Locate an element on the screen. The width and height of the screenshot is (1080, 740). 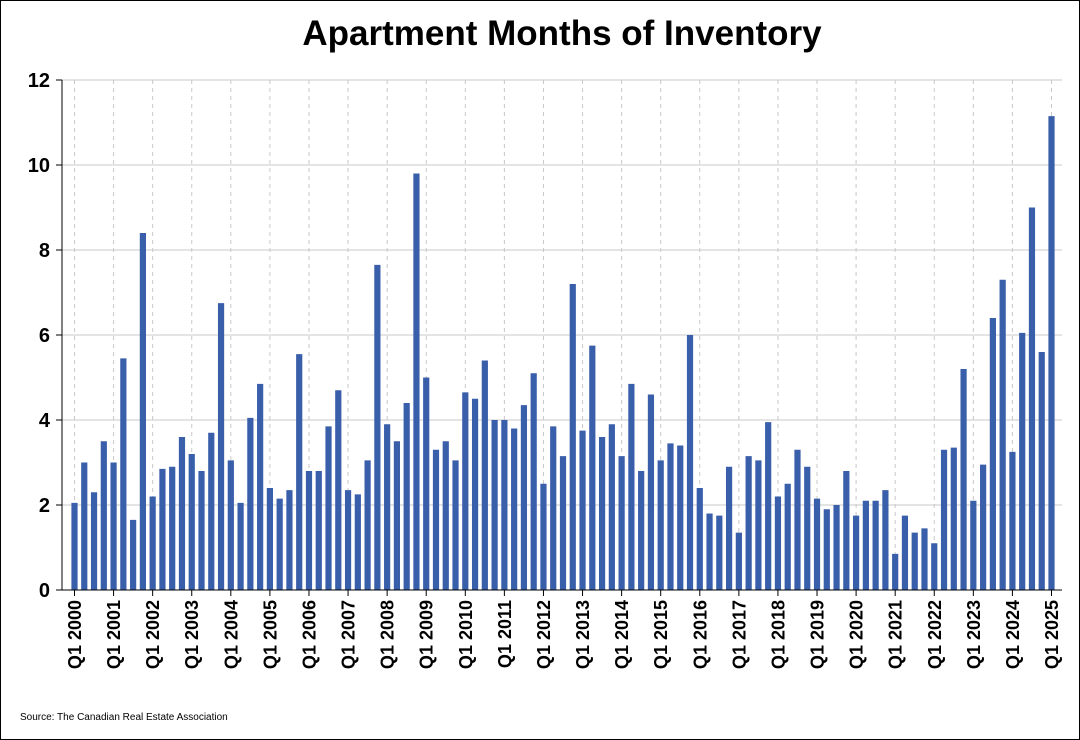
x-tick-label: Q1 2025 is located at coordinates (1052, 634).